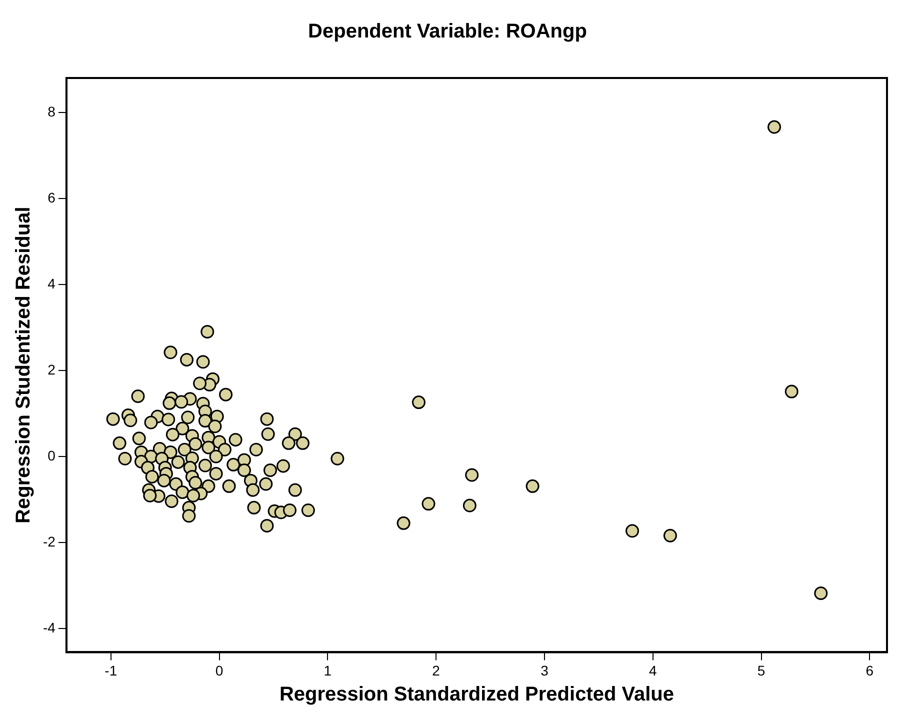  I want to click on x-tick-label: 5, so click(761, 670).